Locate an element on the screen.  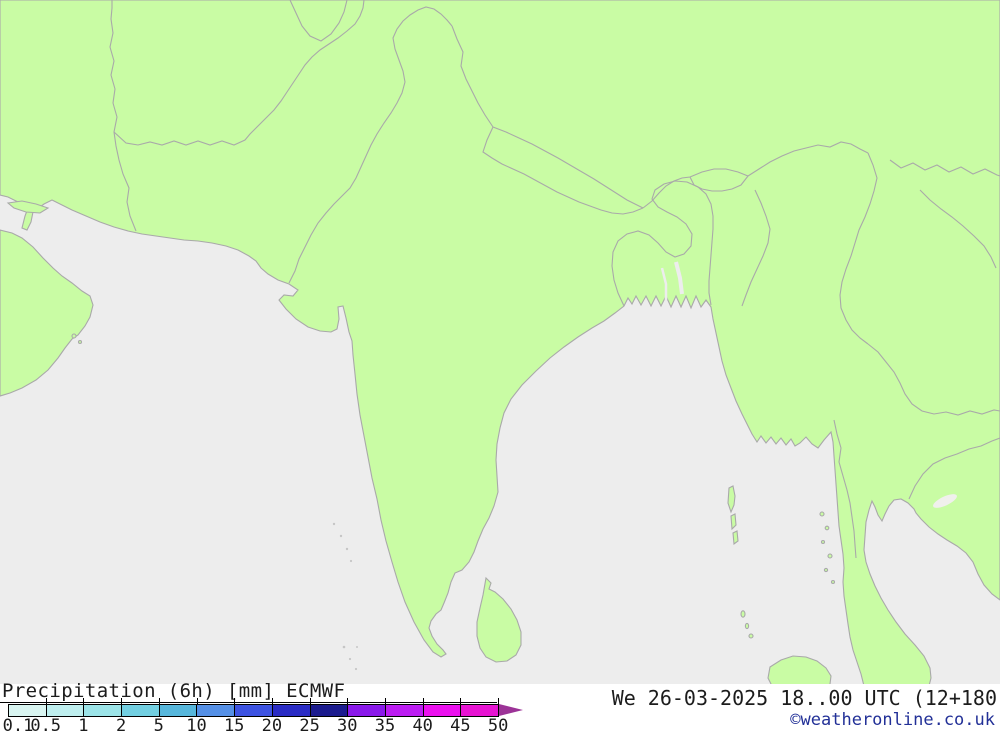
legend-tick-label: 35 is located at coordinates (385, 724).